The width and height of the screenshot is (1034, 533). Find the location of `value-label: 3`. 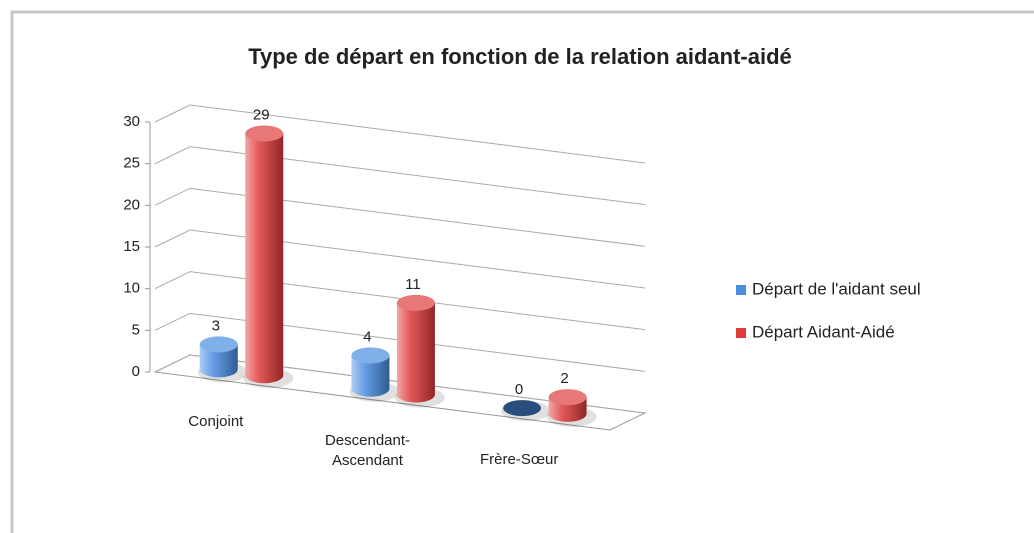

value-label: 3 is located at coordinates (216, 325).